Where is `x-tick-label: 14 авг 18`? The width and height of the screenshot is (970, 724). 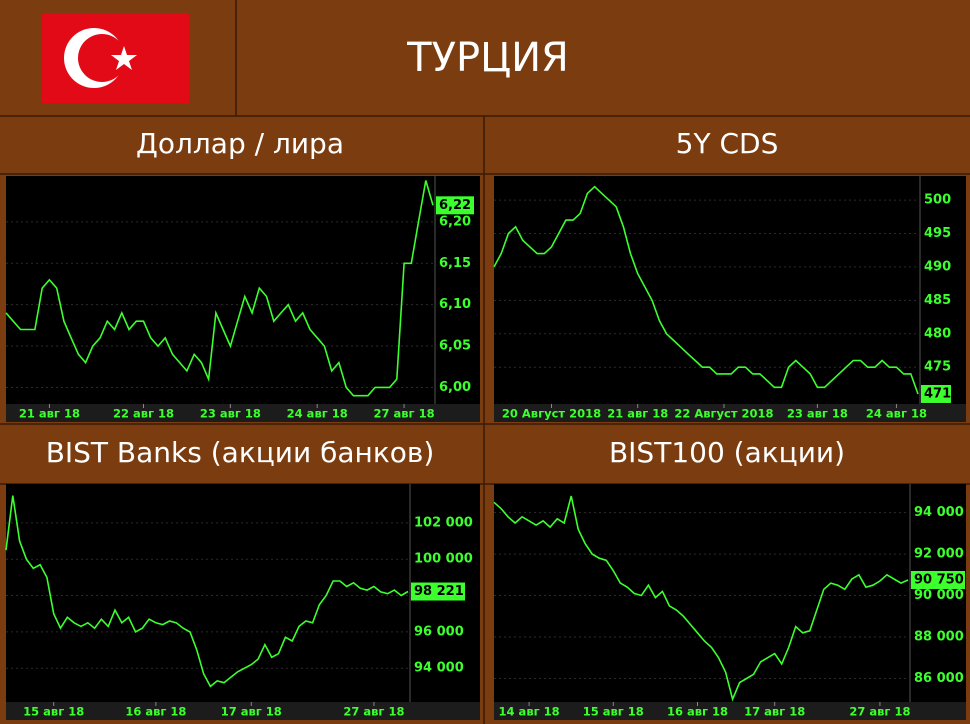
x-tick-label: 14 авг 18 is located at coordinates (529, 712).